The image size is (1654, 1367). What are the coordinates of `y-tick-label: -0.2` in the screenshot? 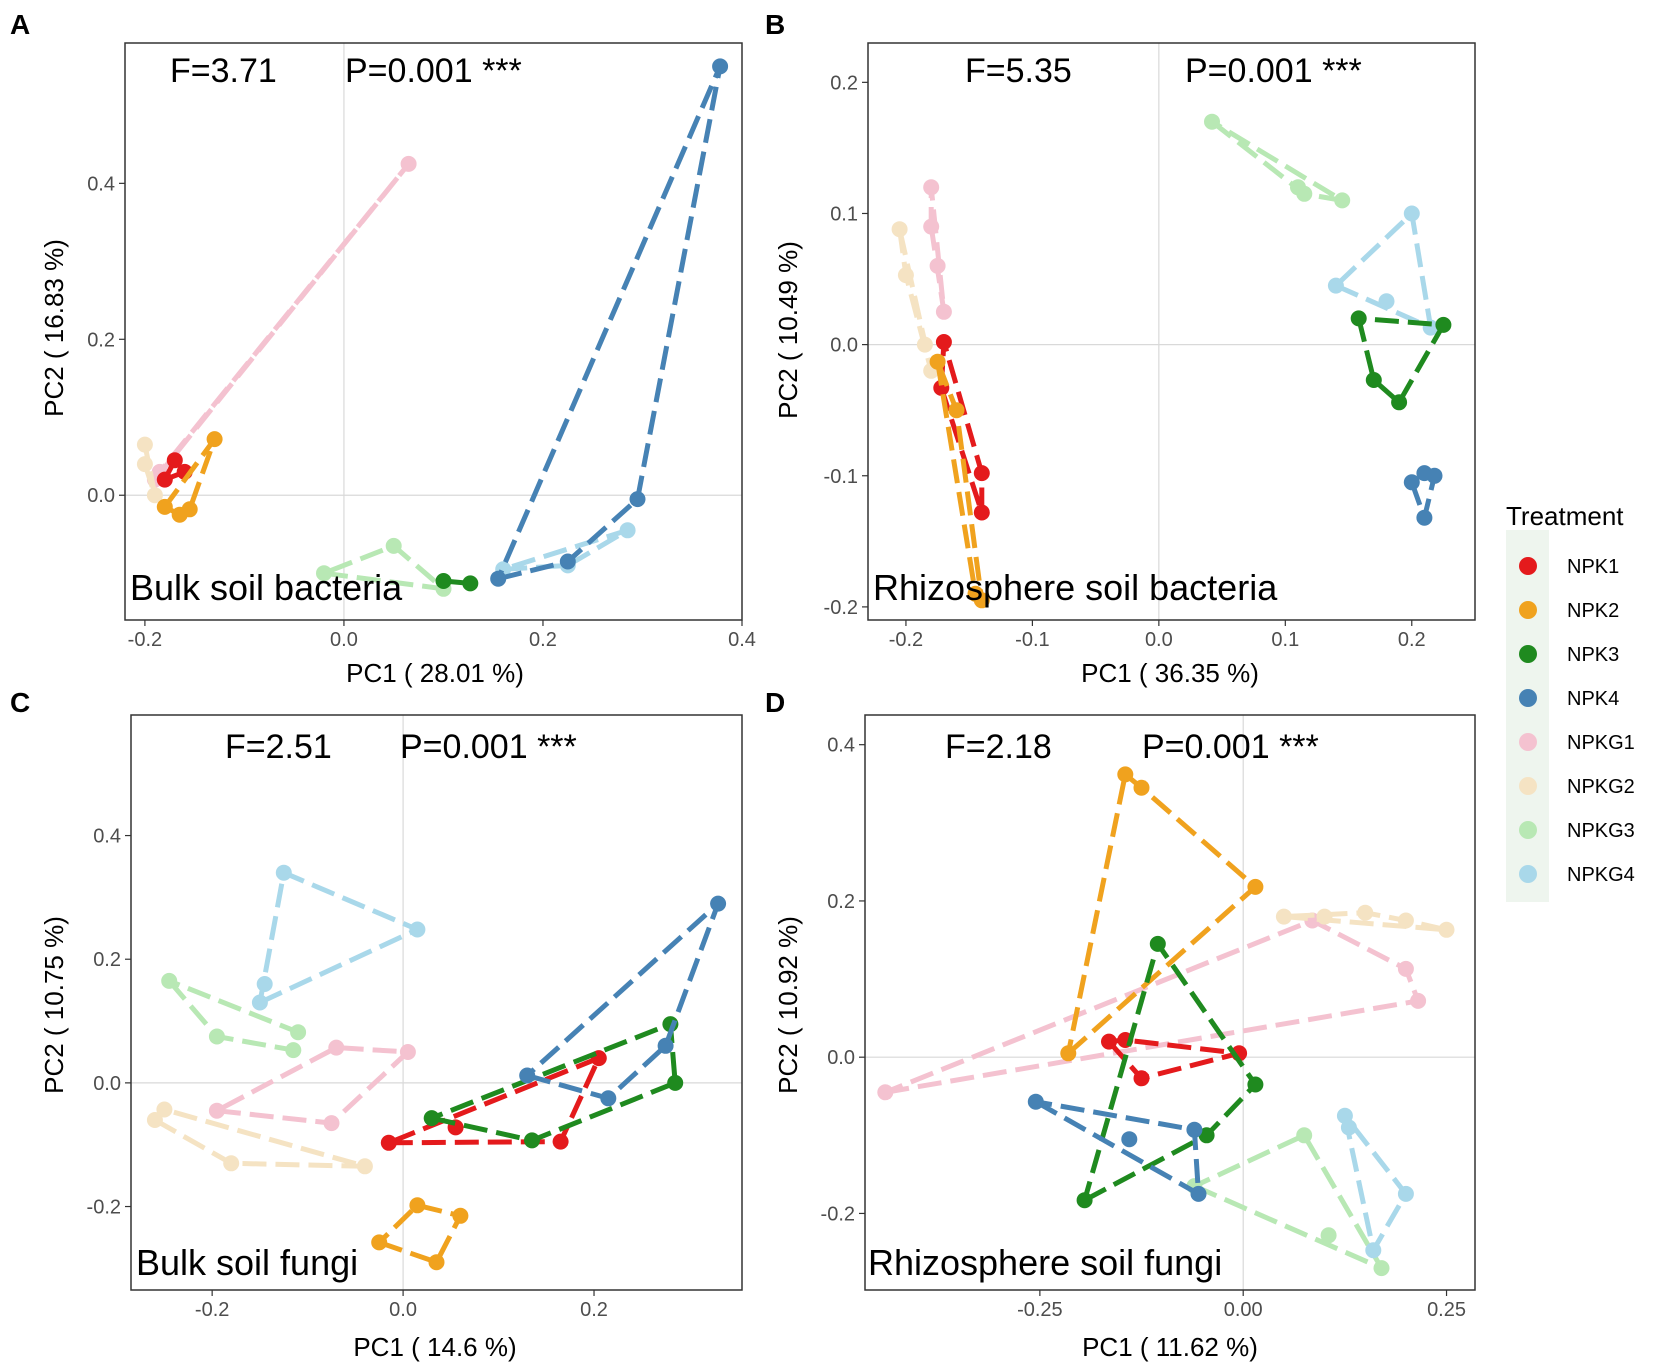 It's located at (838, 1214).